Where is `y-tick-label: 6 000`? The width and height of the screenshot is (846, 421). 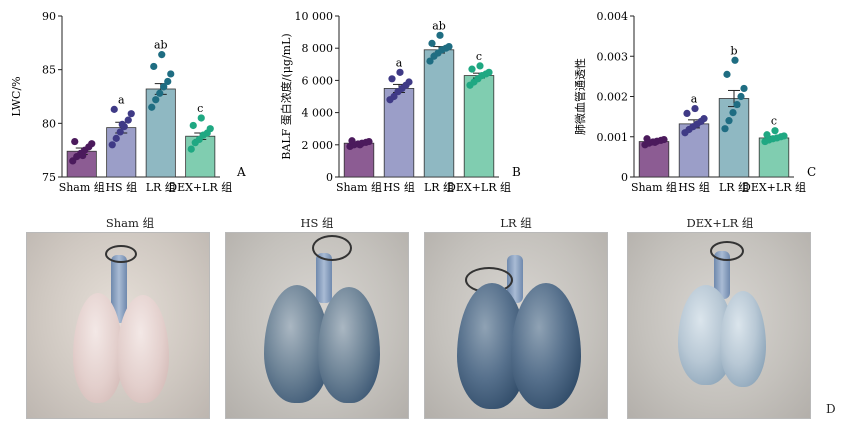
y-tick-label: 6 000 is located at coordinates (318, 80).